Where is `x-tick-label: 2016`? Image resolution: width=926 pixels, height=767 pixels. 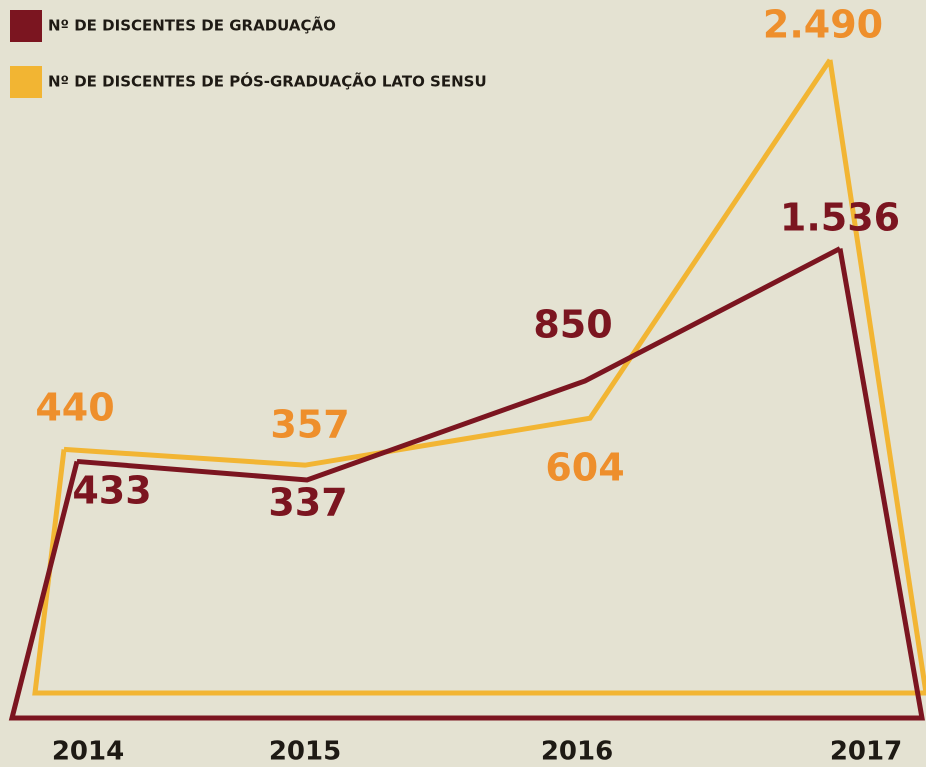 x-tick-label: 2016 is located at coordinates (577, 752).